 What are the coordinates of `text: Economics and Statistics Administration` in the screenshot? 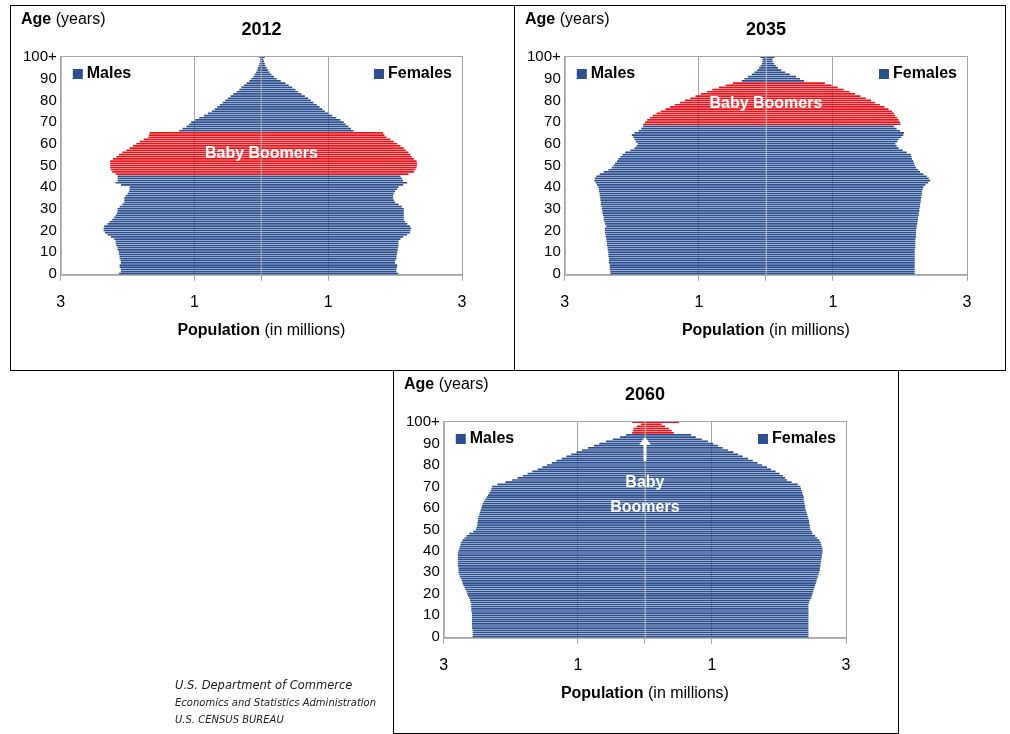 It's located at (276, 703).